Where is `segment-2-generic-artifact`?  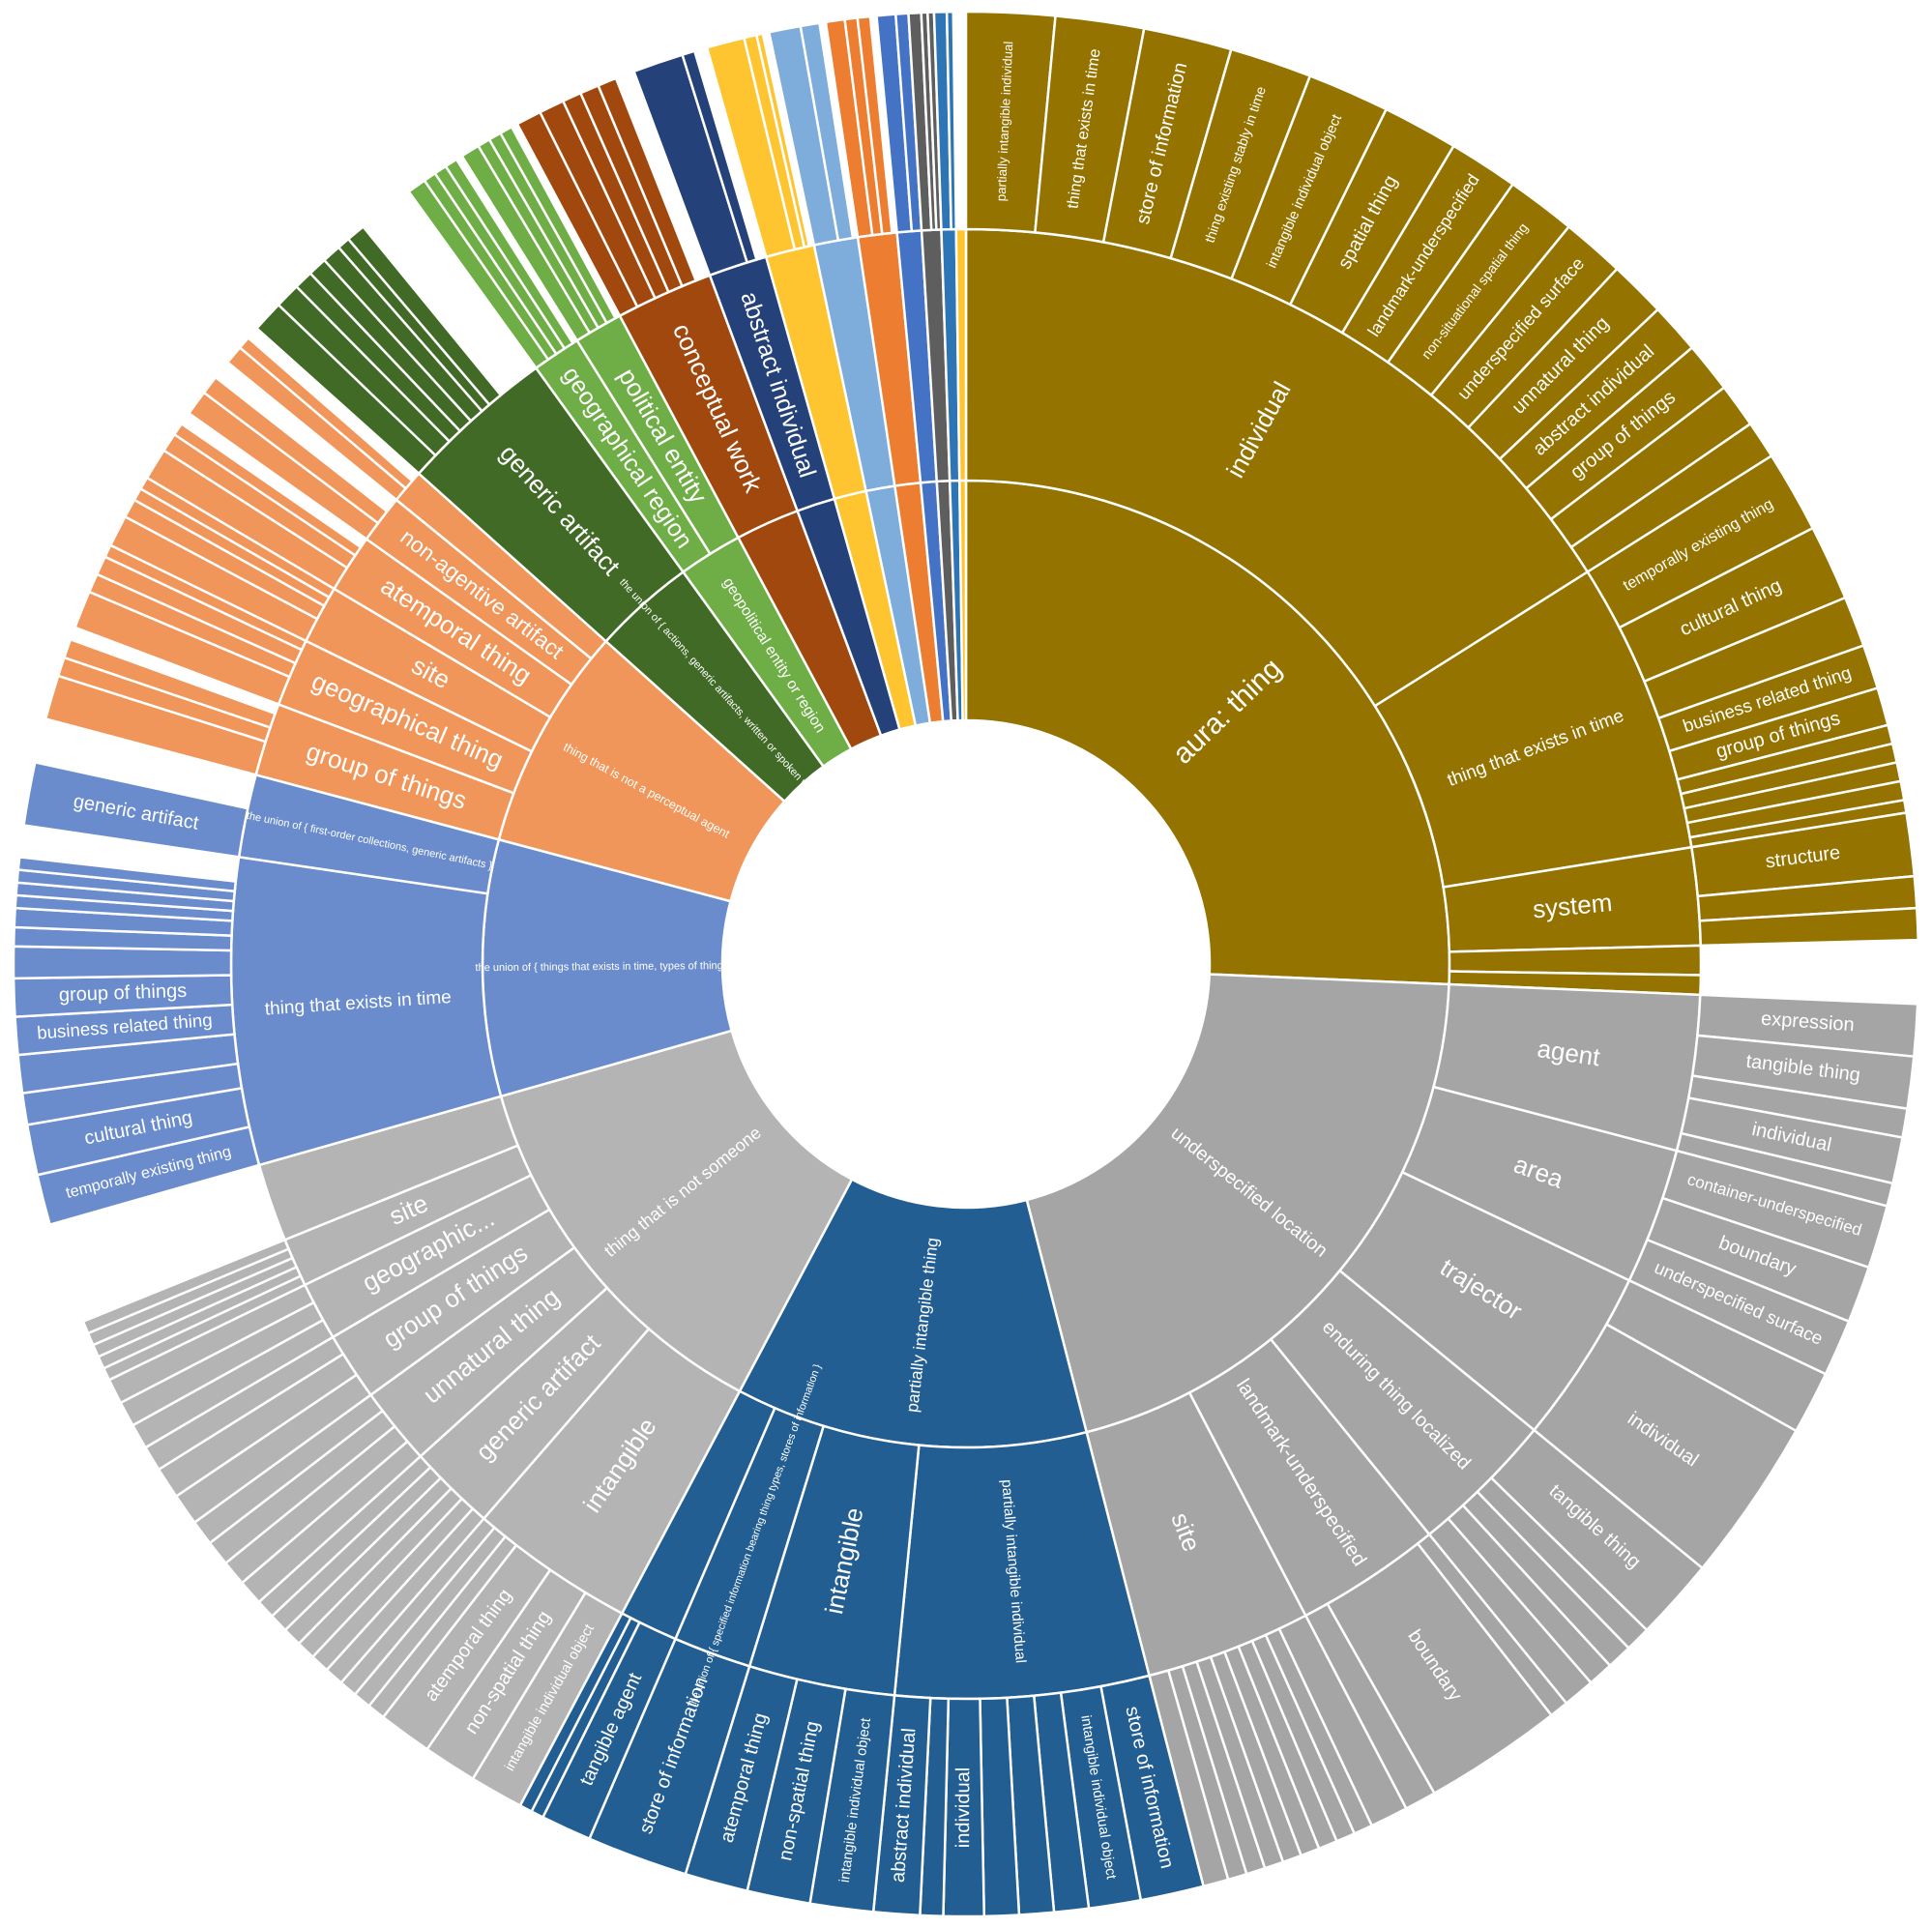 segment-2-generic-artifact is located at coordinates (135, 810).